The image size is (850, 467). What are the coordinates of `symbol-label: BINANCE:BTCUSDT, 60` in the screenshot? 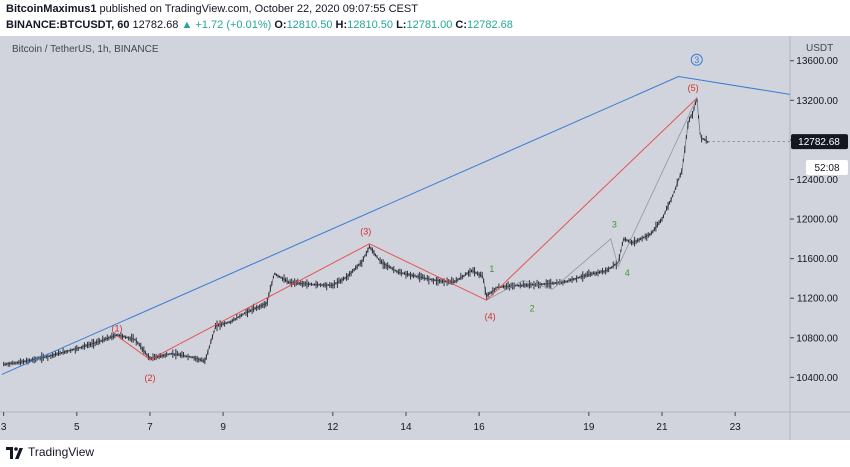 It's located at (68, 25).